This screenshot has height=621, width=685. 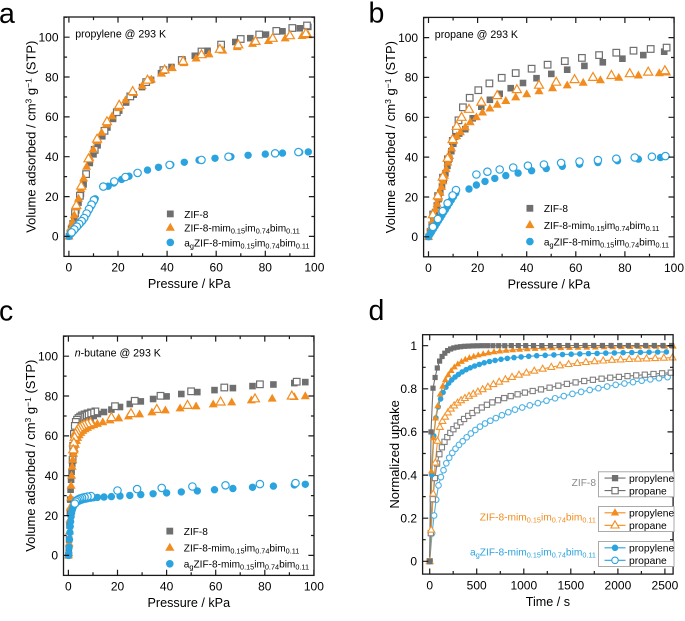 What do you see at coordinates (6, 311) in the screenshot?
I see `svg-text: c` at bounding box center [6, 311].